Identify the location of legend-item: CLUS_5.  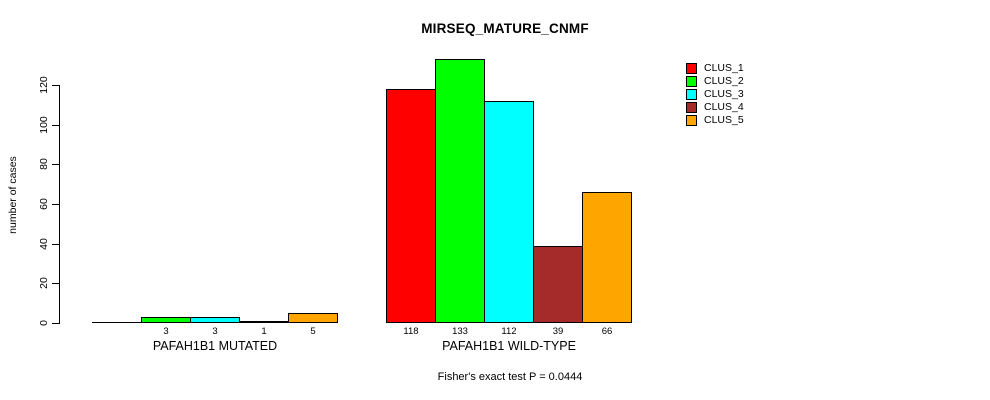
(715, 120).